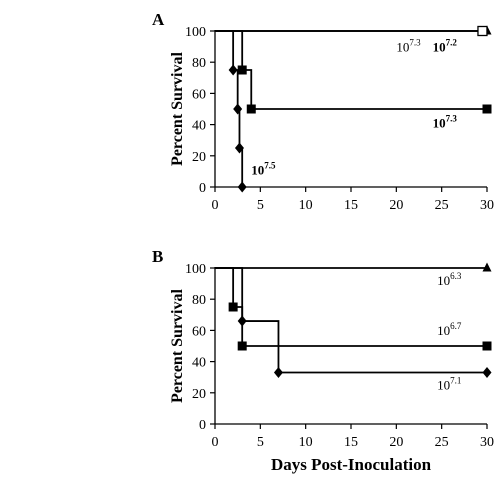 The image size is (502, 479). What do you see at coordinates (270, 166) in the screenshot?
I see `dose-exponent: 7.5` at bounding box center [270, 166].